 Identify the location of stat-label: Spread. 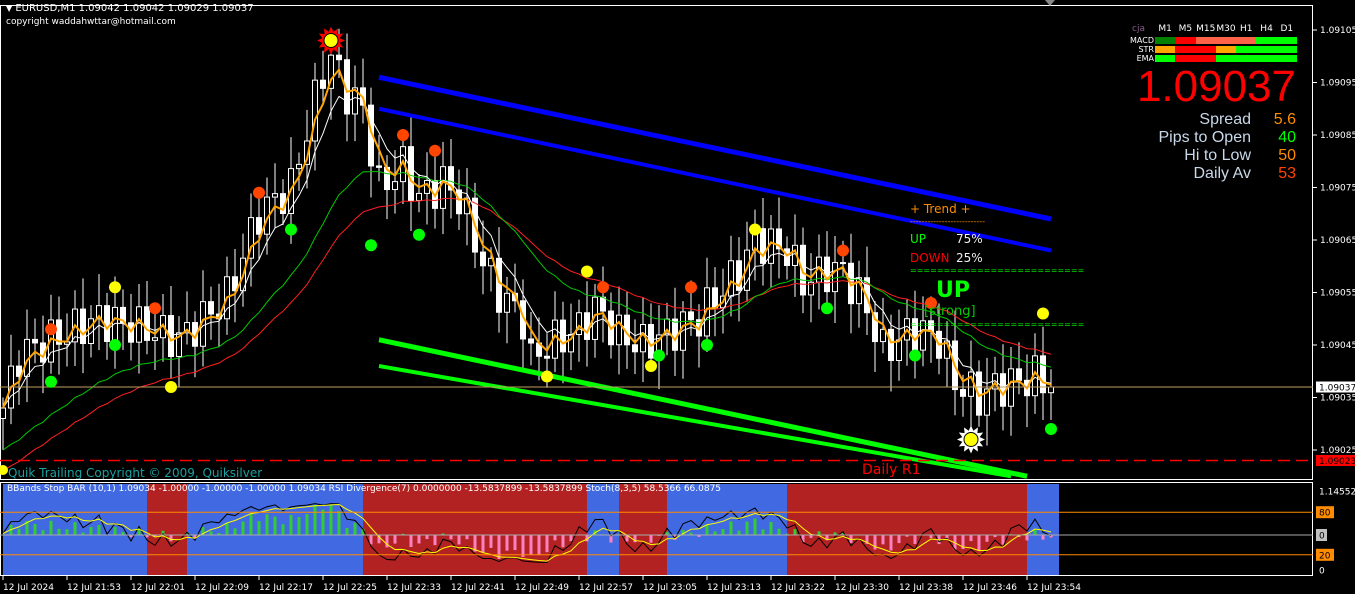
(1225, 119).